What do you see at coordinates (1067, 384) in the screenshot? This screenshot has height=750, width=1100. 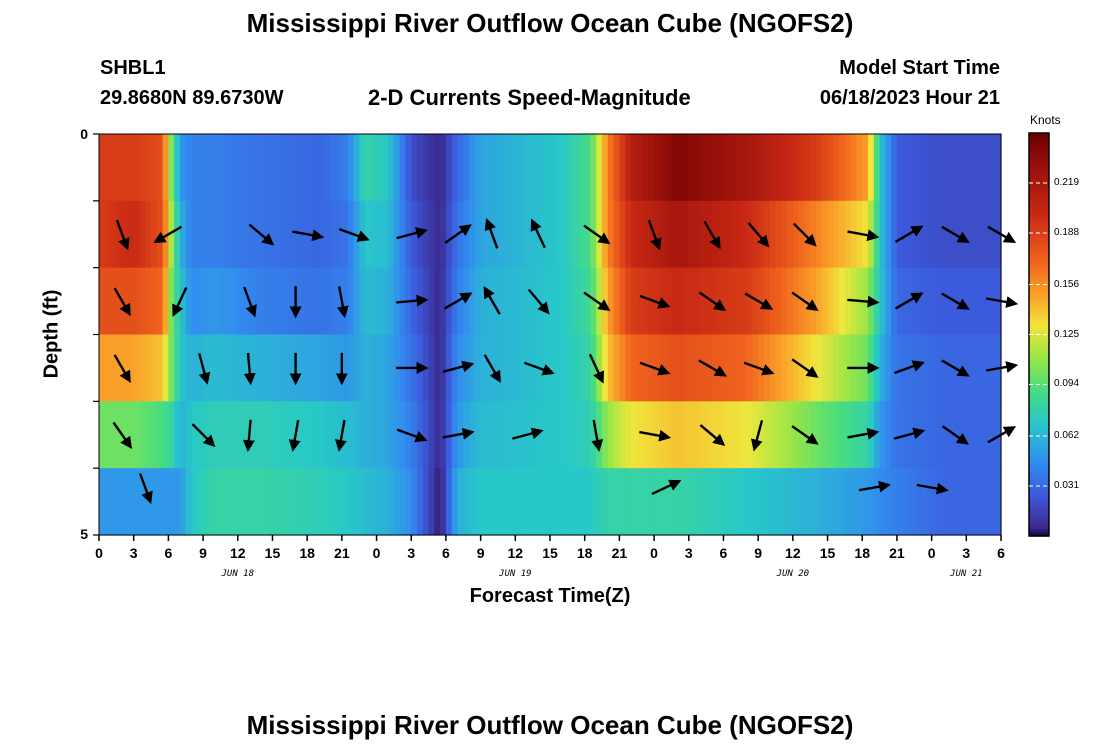 I see `colorbar-tick-label: 0.094` at bounding box center [1067, 384].